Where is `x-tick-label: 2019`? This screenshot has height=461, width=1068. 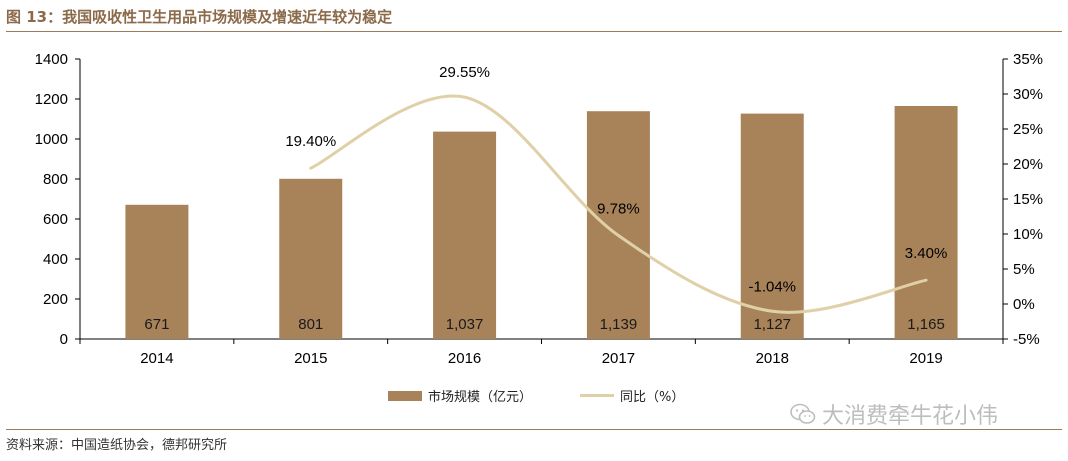 x-tick-label: 2019 is located at coordinates (925, 358).